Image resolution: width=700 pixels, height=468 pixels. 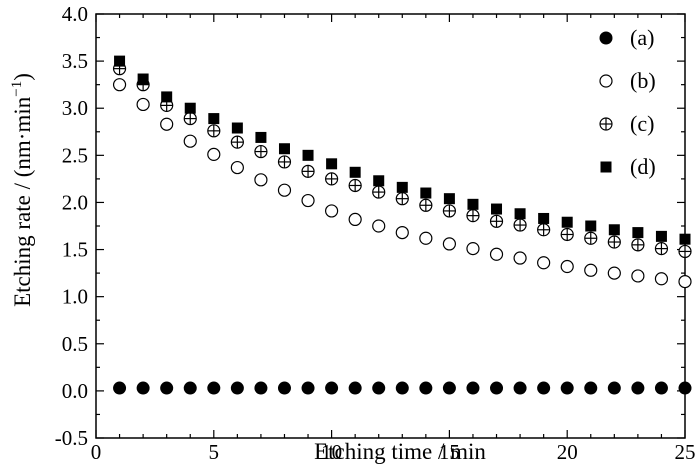 What do you see at coordinates (331, 452) in the screenshot?
I see `x-tick-label: 10` at bounding box center [331, 452].